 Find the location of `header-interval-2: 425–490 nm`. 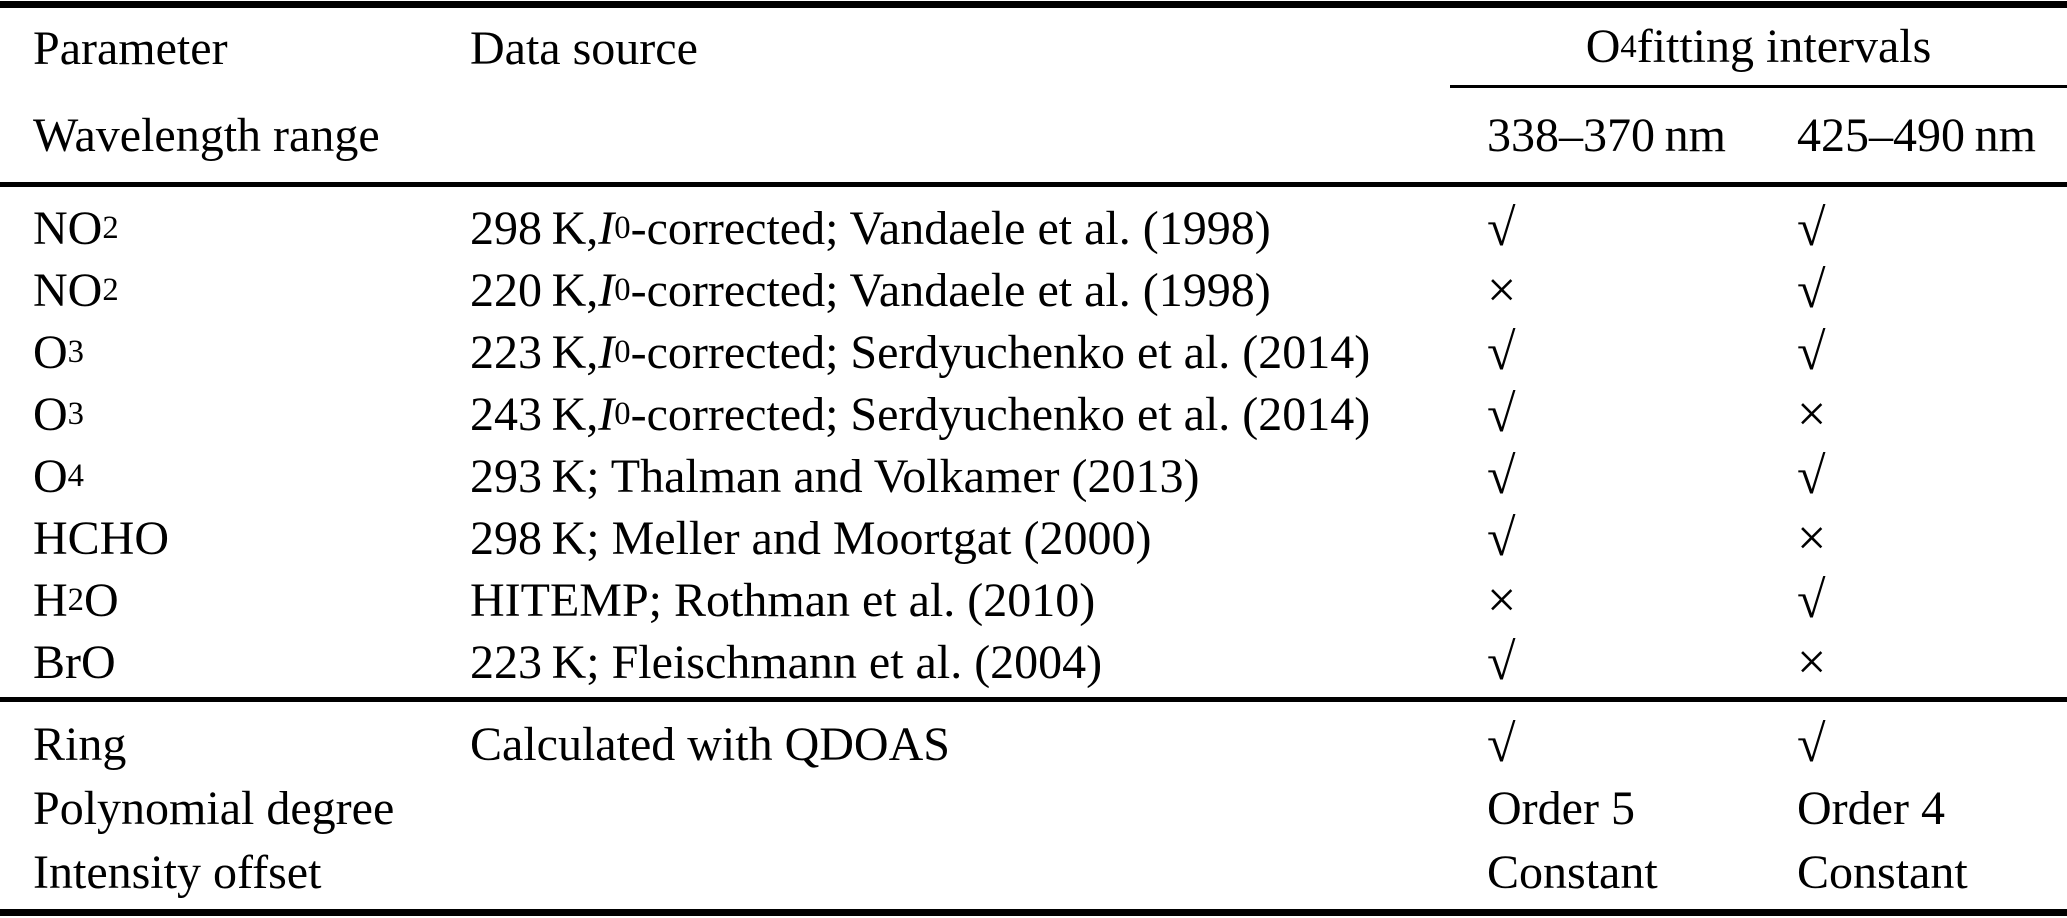

header-interval-2: 425–490 nm is located at coordinates (1916, 135).